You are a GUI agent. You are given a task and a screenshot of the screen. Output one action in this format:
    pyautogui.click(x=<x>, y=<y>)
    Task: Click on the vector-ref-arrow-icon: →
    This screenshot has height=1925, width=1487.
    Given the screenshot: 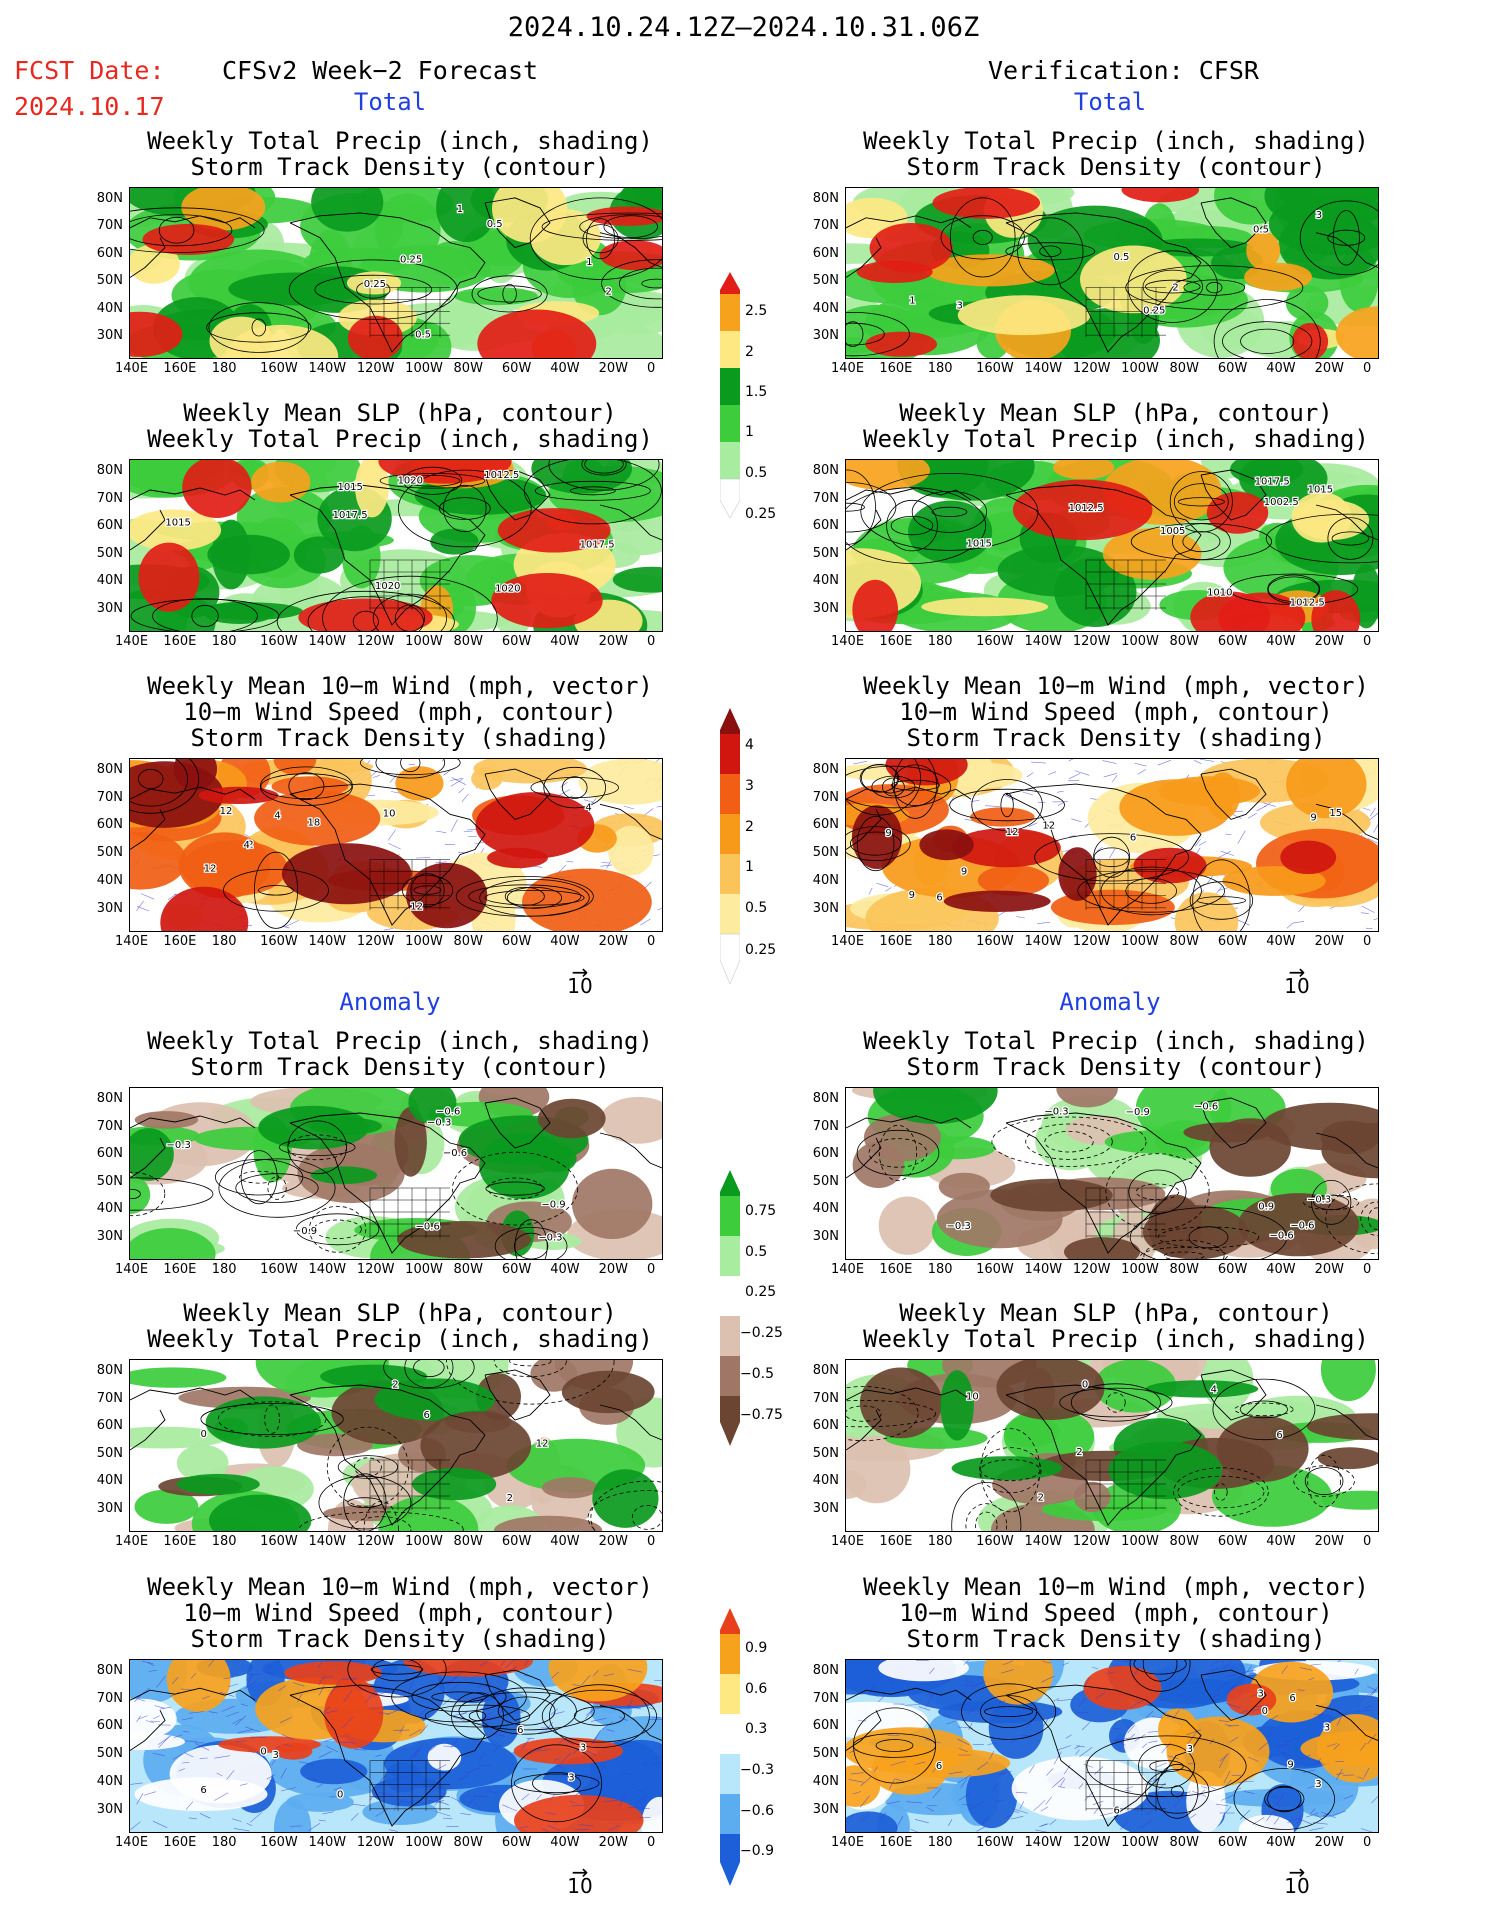 What is the action you would take?
    pyautogui.click(x=1297, y=1872)
    